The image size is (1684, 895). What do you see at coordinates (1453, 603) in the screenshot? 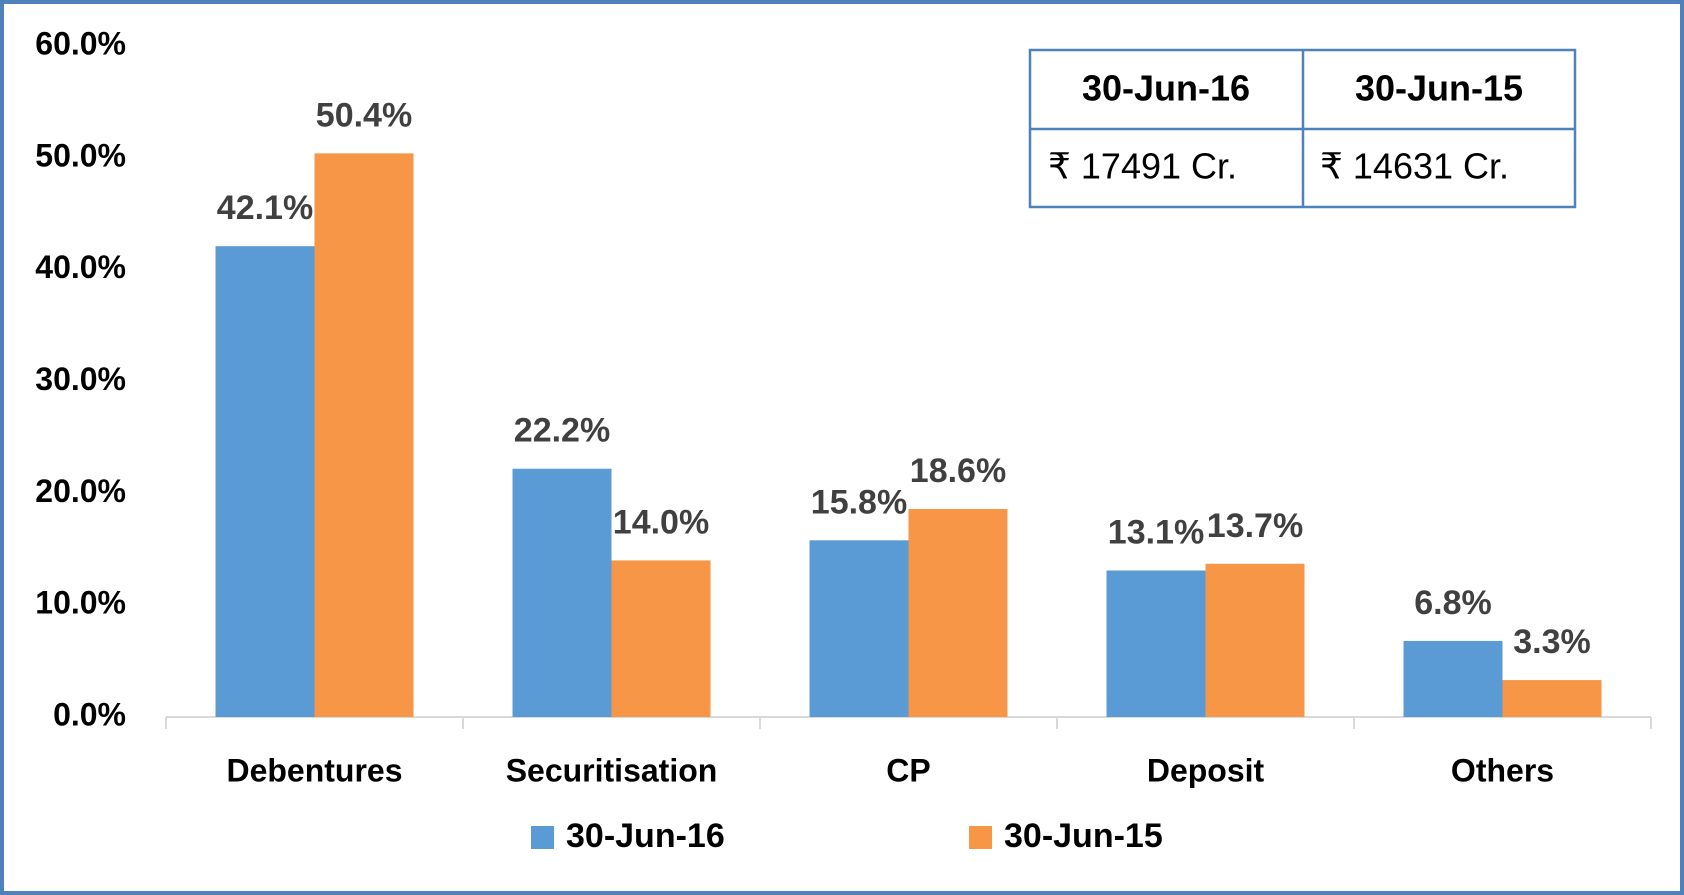
I see `data-label: 6.8%` at bounding box center [1453, 603].